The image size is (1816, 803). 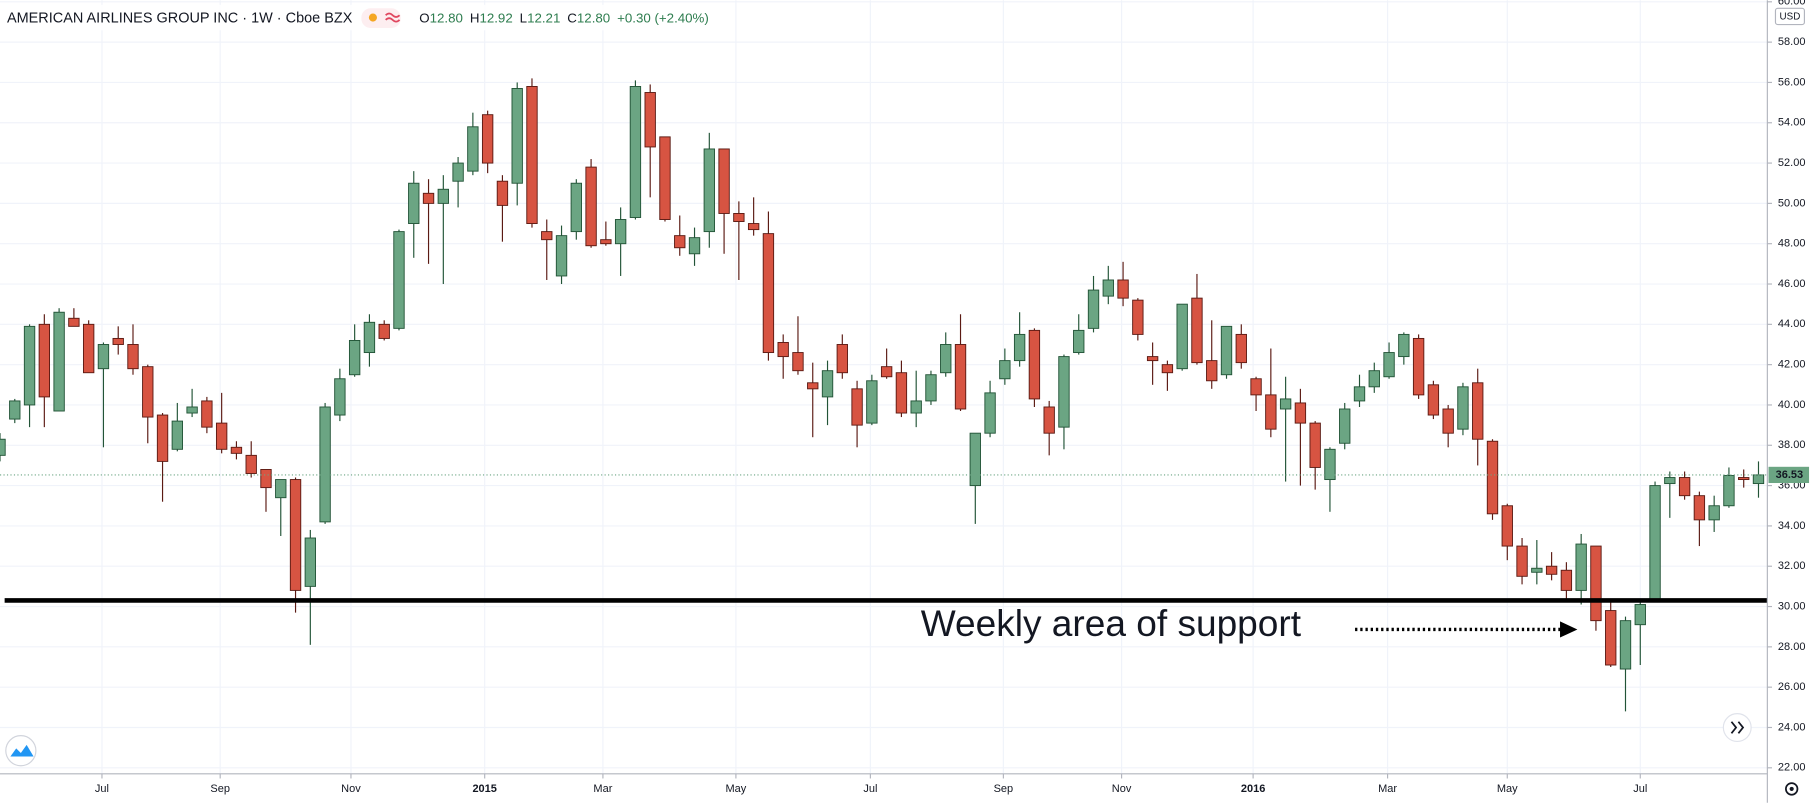 I want to click on quote-value: 12.21, so click(x=543, y=17).